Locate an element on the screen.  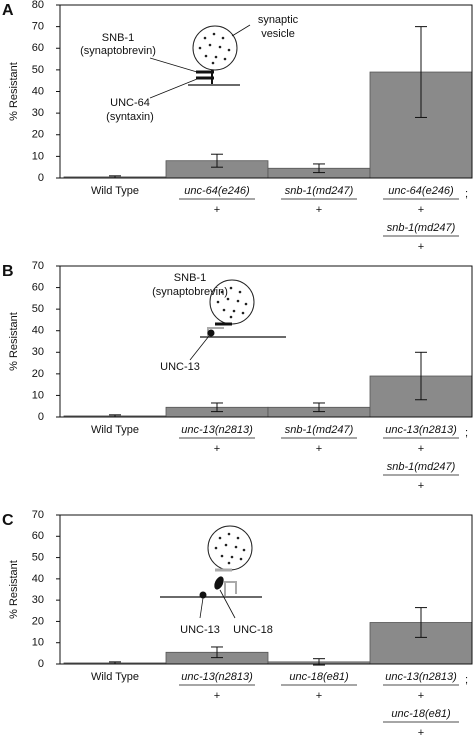
diagram-c: UNC-13 UNC-18 is located at coordinates (216, 580).